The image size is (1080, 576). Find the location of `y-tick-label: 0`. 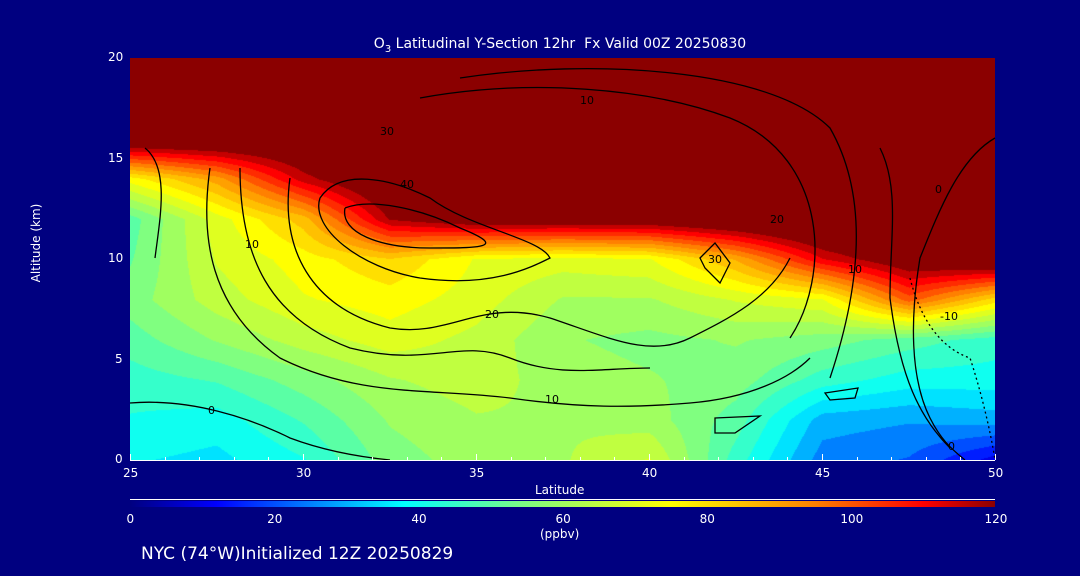

y-tick-label: 0 is located at coordinates (119, 459).